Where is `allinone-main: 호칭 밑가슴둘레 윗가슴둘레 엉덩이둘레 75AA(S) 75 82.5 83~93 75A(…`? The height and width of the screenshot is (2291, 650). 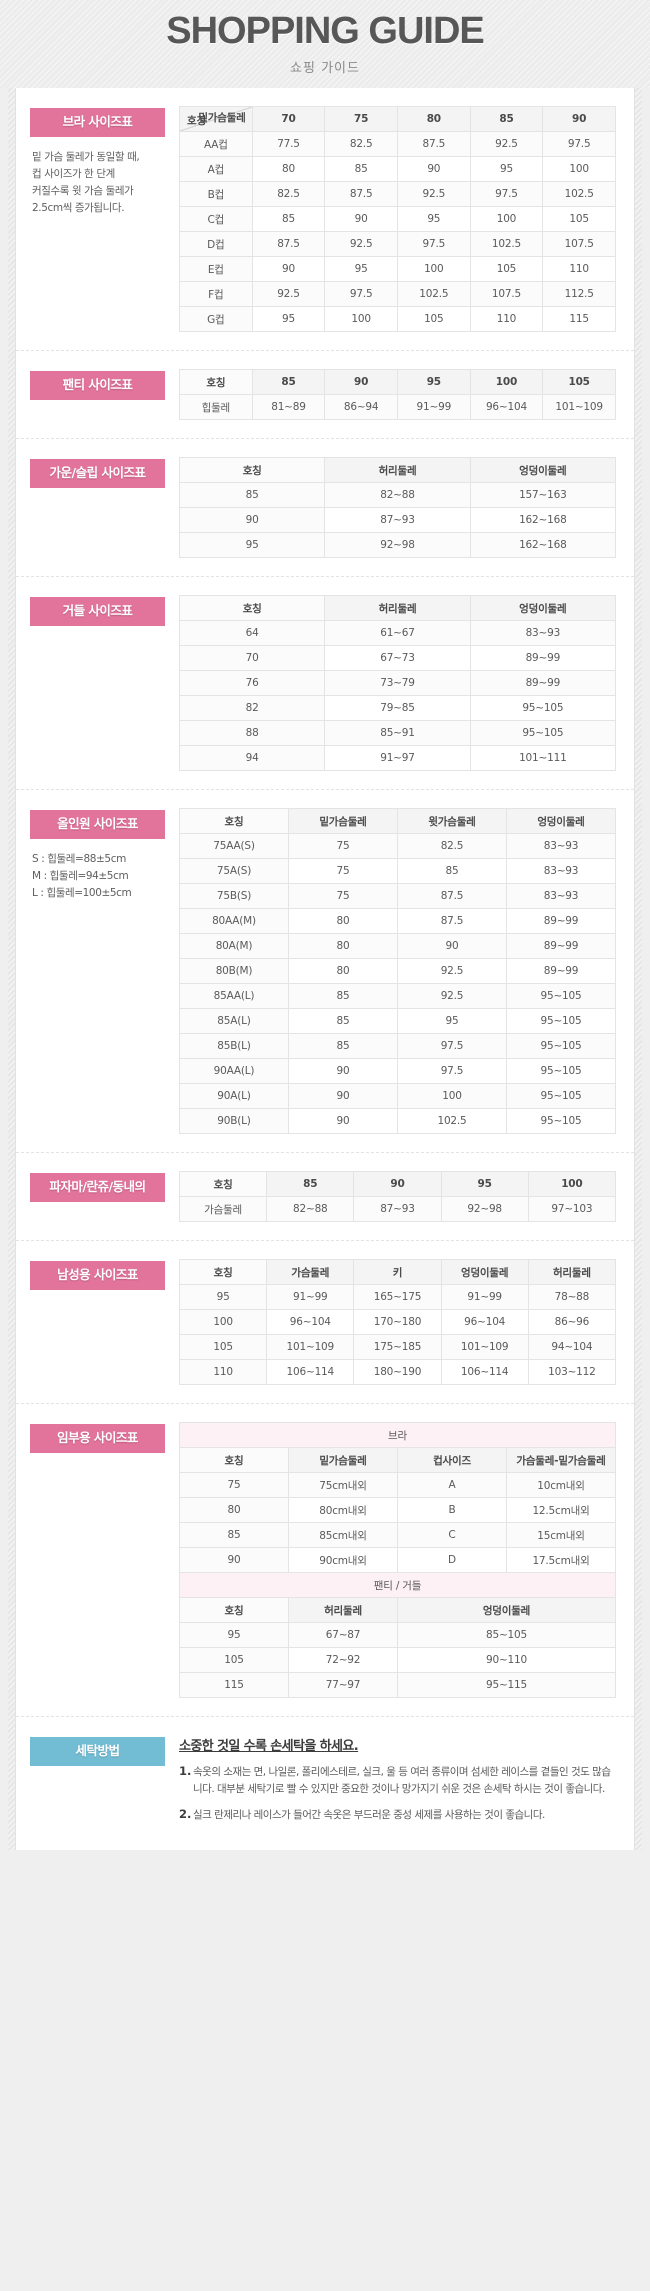
allinone-main: 호칭 밑가슴둘레 윗가슴둘레 엉덩이둘레 75AA(S) 75 82.5 83~93 75A(… is located at coordinates (390, 971).